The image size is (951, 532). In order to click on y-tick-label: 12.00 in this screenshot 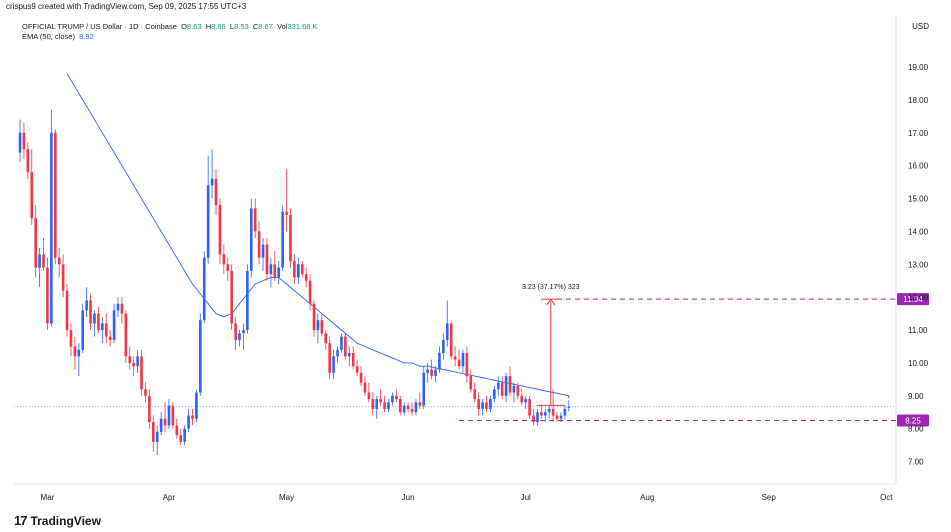, I will do `click(918, 297)`.